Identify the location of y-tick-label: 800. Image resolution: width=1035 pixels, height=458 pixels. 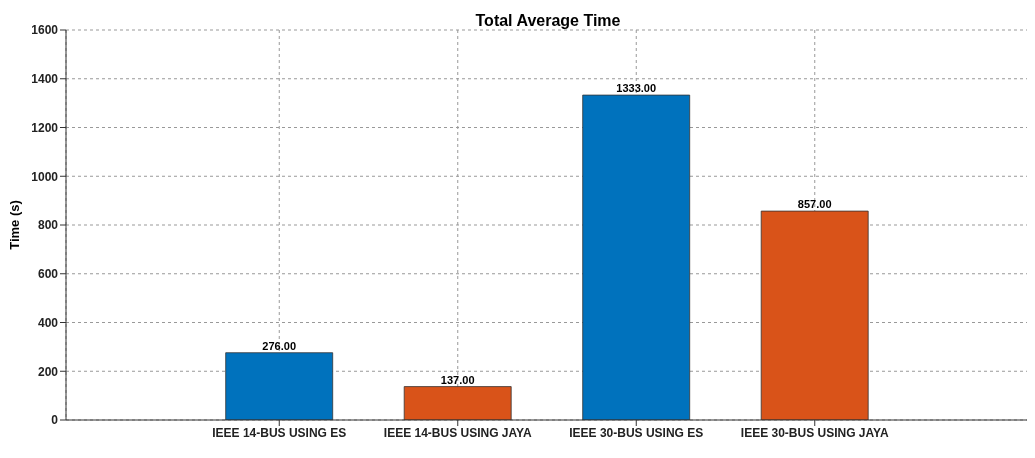
(48, 225).